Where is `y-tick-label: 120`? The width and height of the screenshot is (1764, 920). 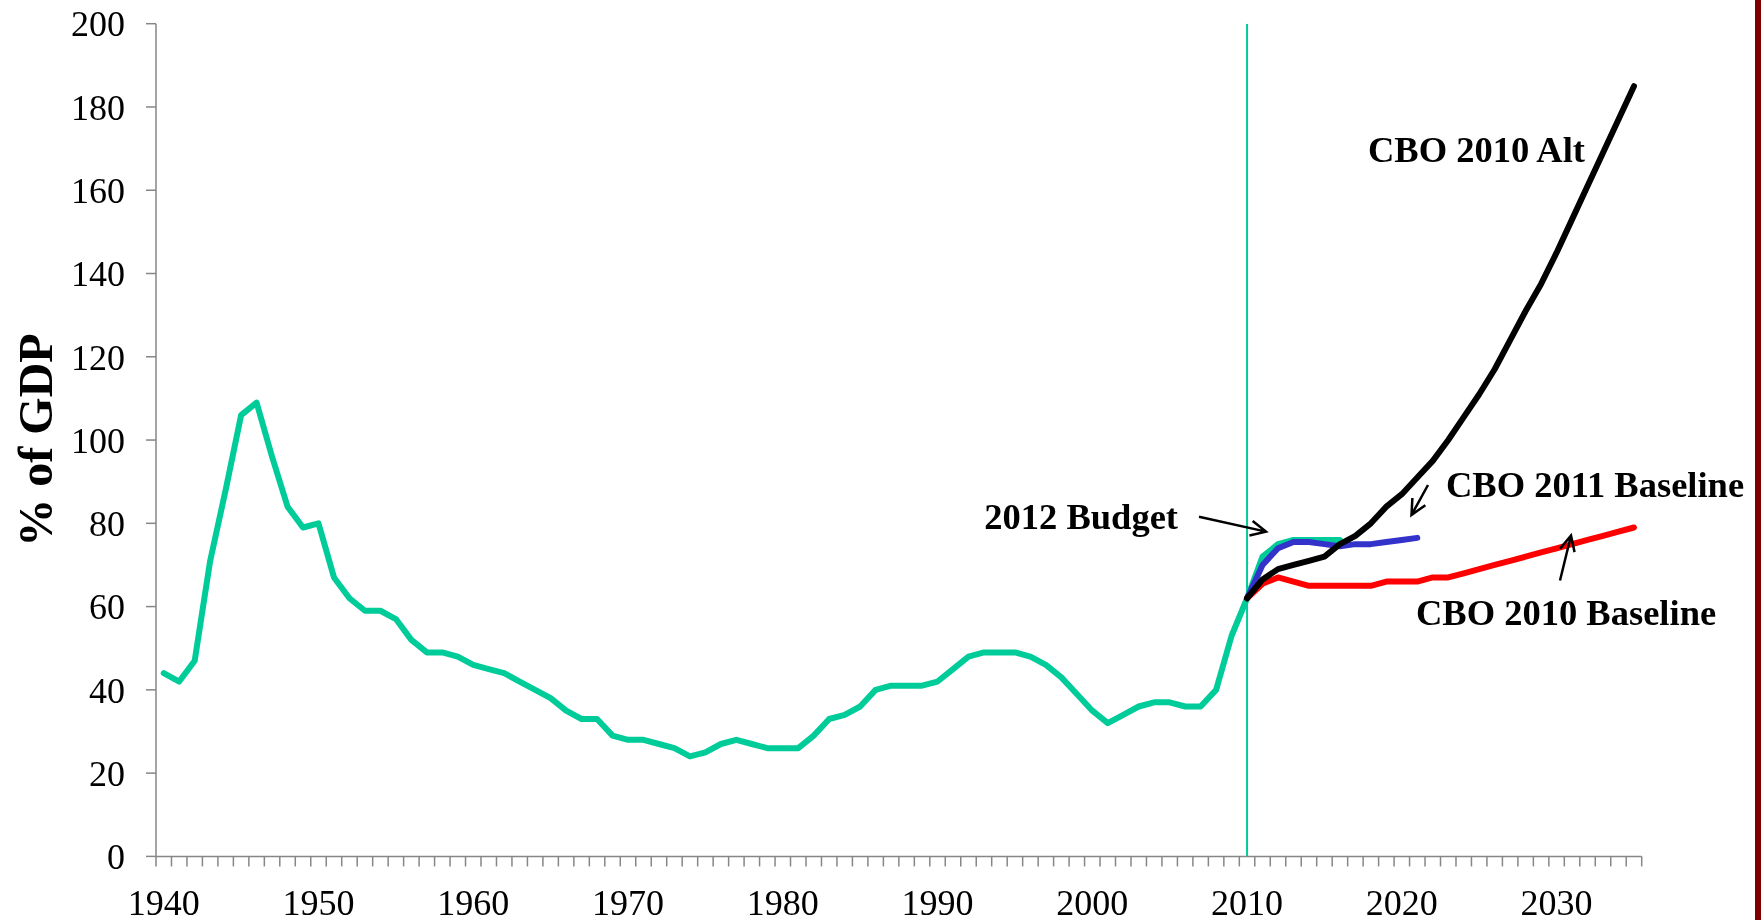 y-tick-label: 120 is located at coordinates (98, 357).